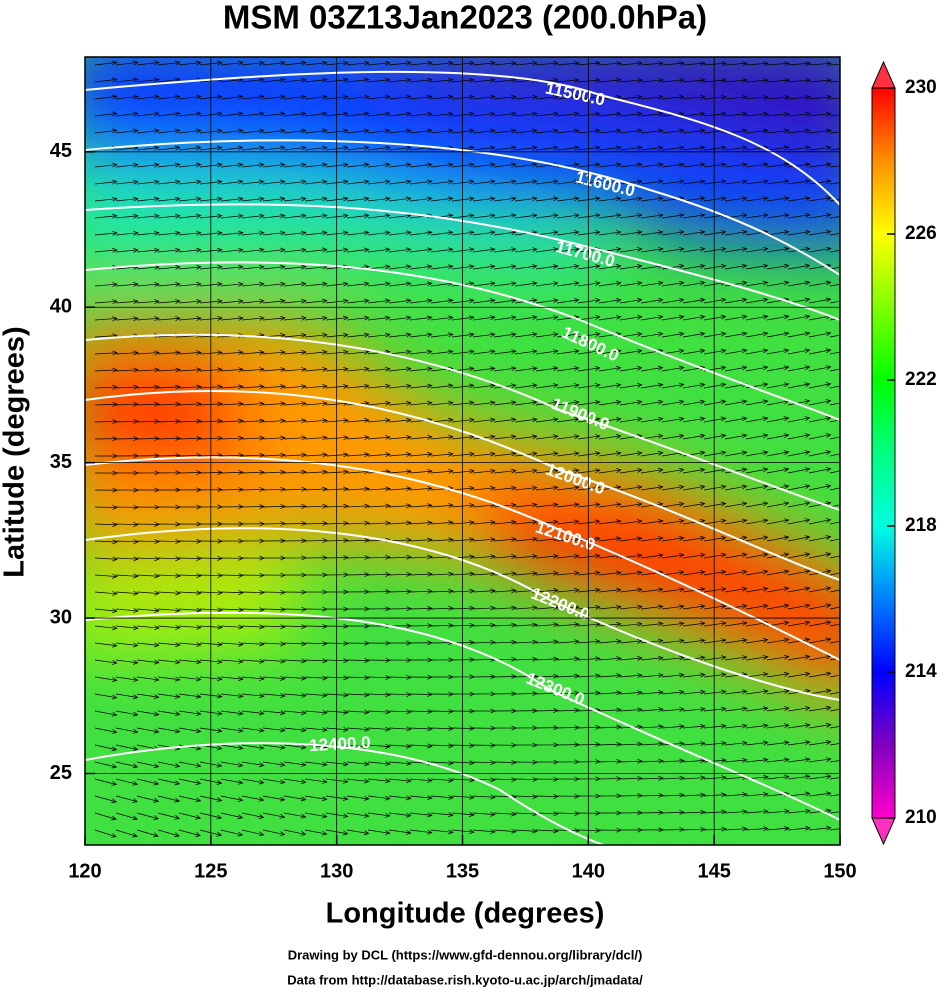 Image resolution: width=950 pixels, height=998 pixels. Describe the element at coordinates (15, 451) in the screenshot. I see `y-axis-label: Latitude (degrees)` at that location.